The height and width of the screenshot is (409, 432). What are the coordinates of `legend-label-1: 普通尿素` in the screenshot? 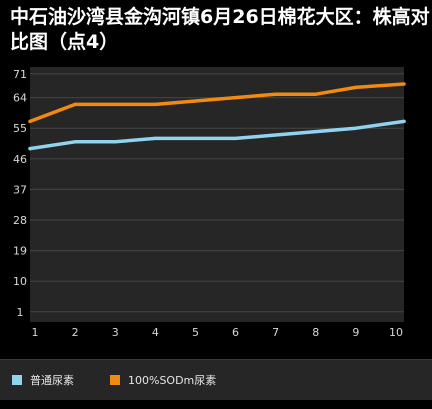 It's located at (52, 380).